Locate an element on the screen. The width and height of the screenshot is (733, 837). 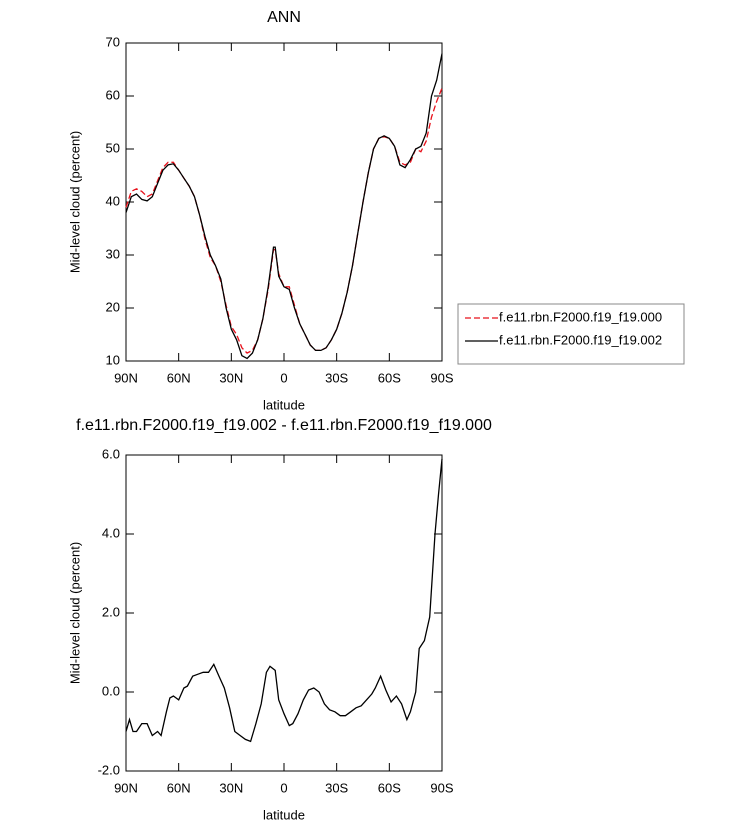
y-tick-label: 2.0 is located at coordinates (111, 611).